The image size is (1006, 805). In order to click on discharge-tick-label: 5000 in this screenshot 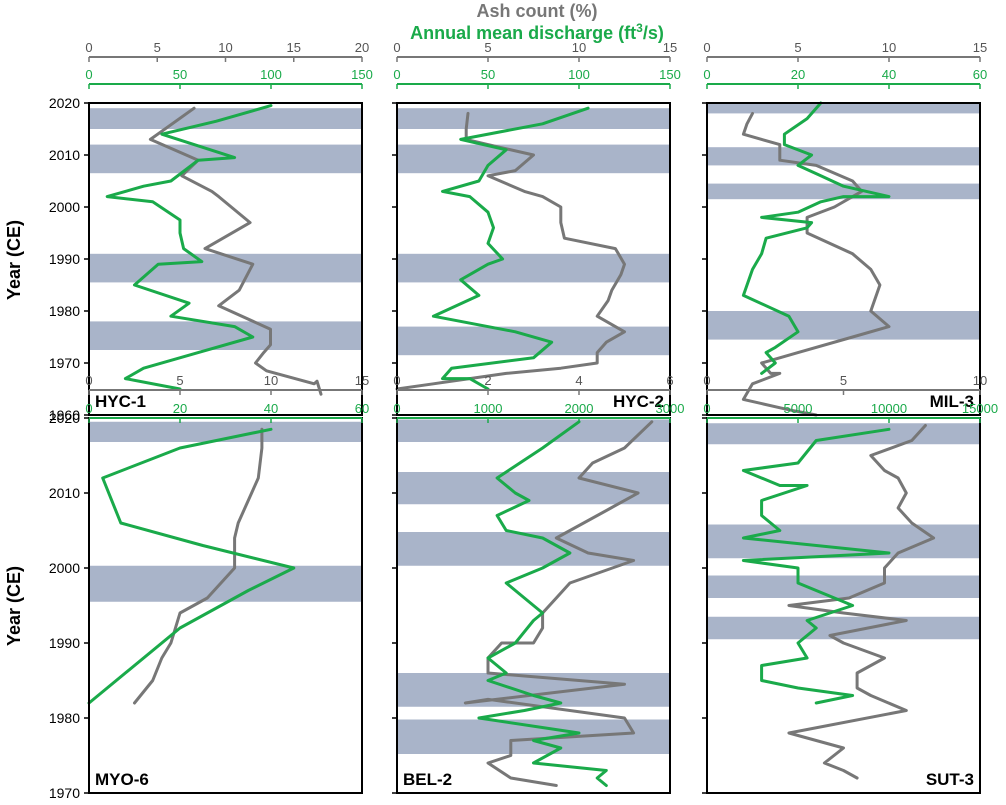, I will do `click(798, 408)`.